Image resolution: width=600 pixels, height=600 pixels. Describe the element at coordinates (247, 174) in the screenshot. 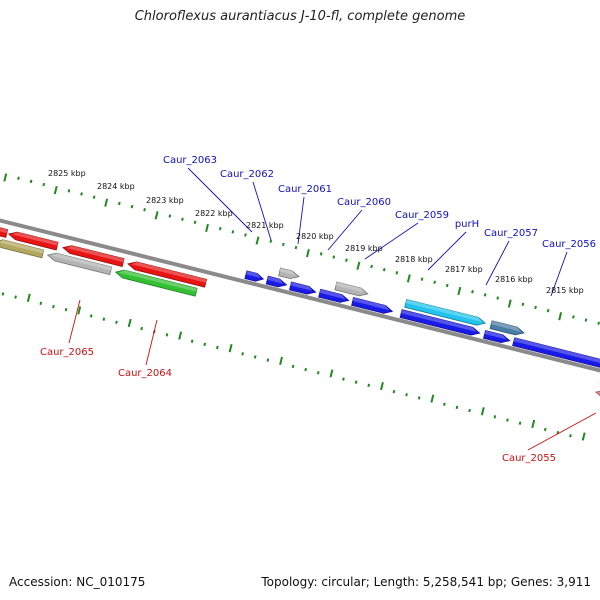

I see `gene-label: Caur_2062` at that location.